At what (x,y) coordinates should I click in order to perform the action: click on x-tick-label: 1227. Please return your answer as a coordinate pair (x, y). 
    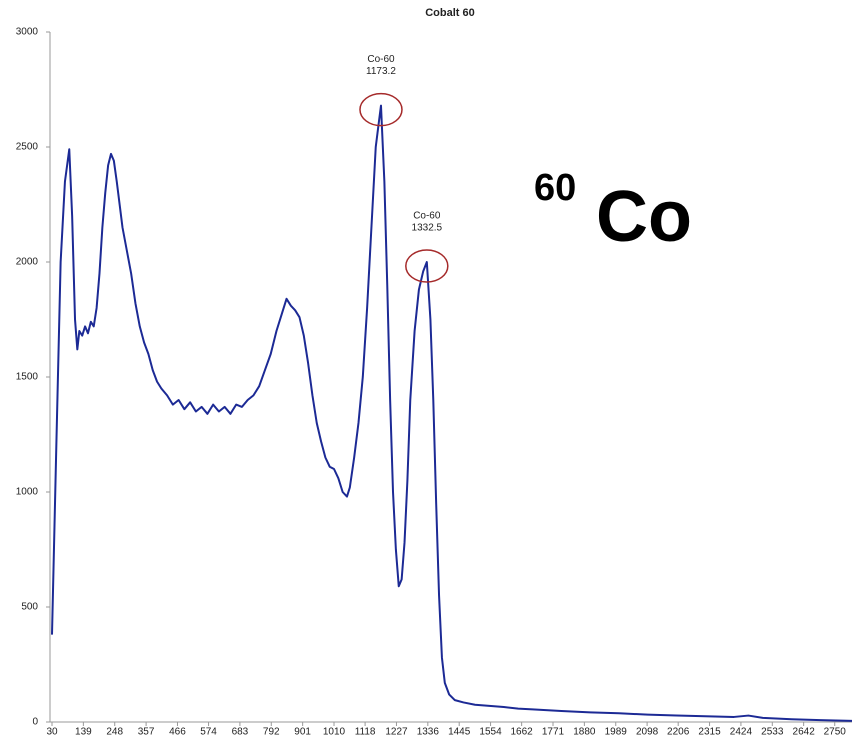
    Looking at the image, I should click on (396, 732).